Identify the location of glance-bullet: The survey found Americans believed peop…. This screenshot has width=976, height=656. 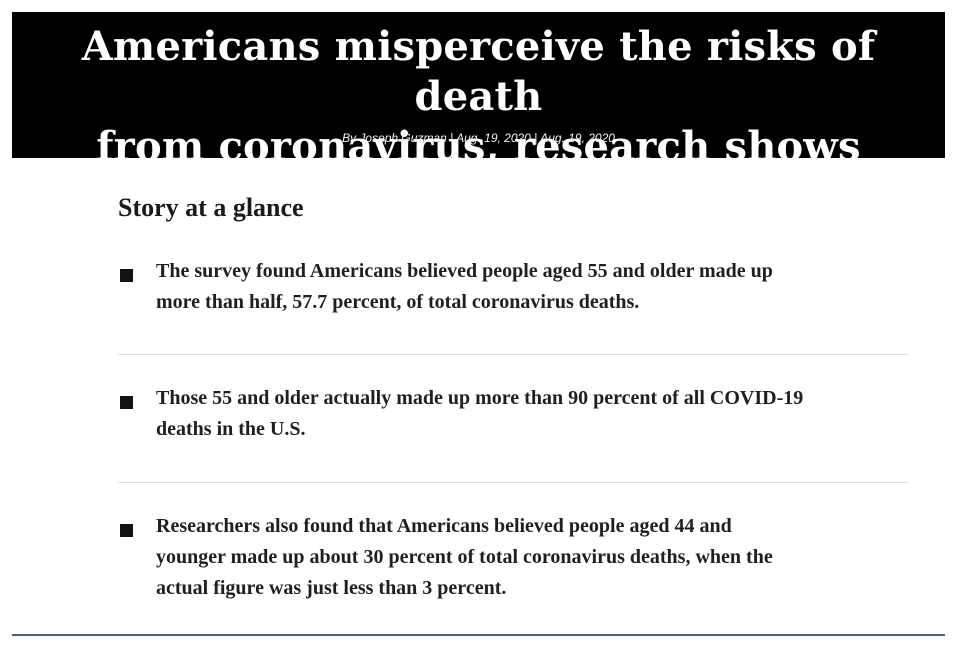
(513, 305).